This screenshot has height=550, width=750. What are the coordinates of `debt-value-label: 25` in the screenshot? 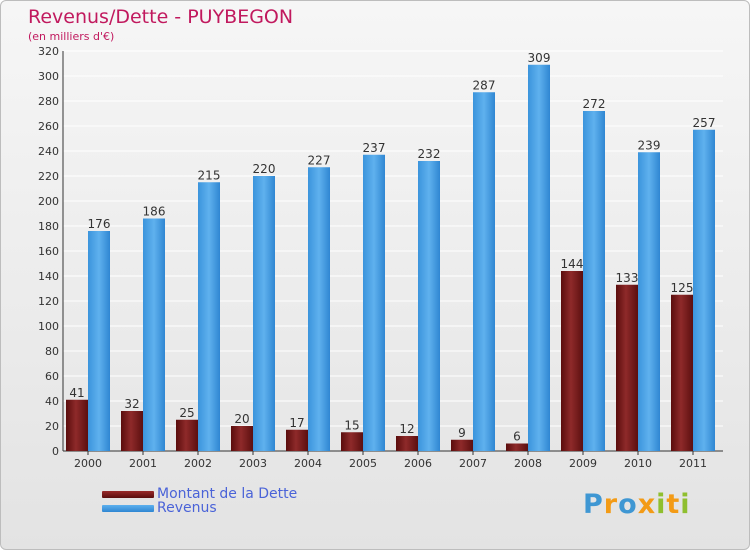 It's located at (186, 413).